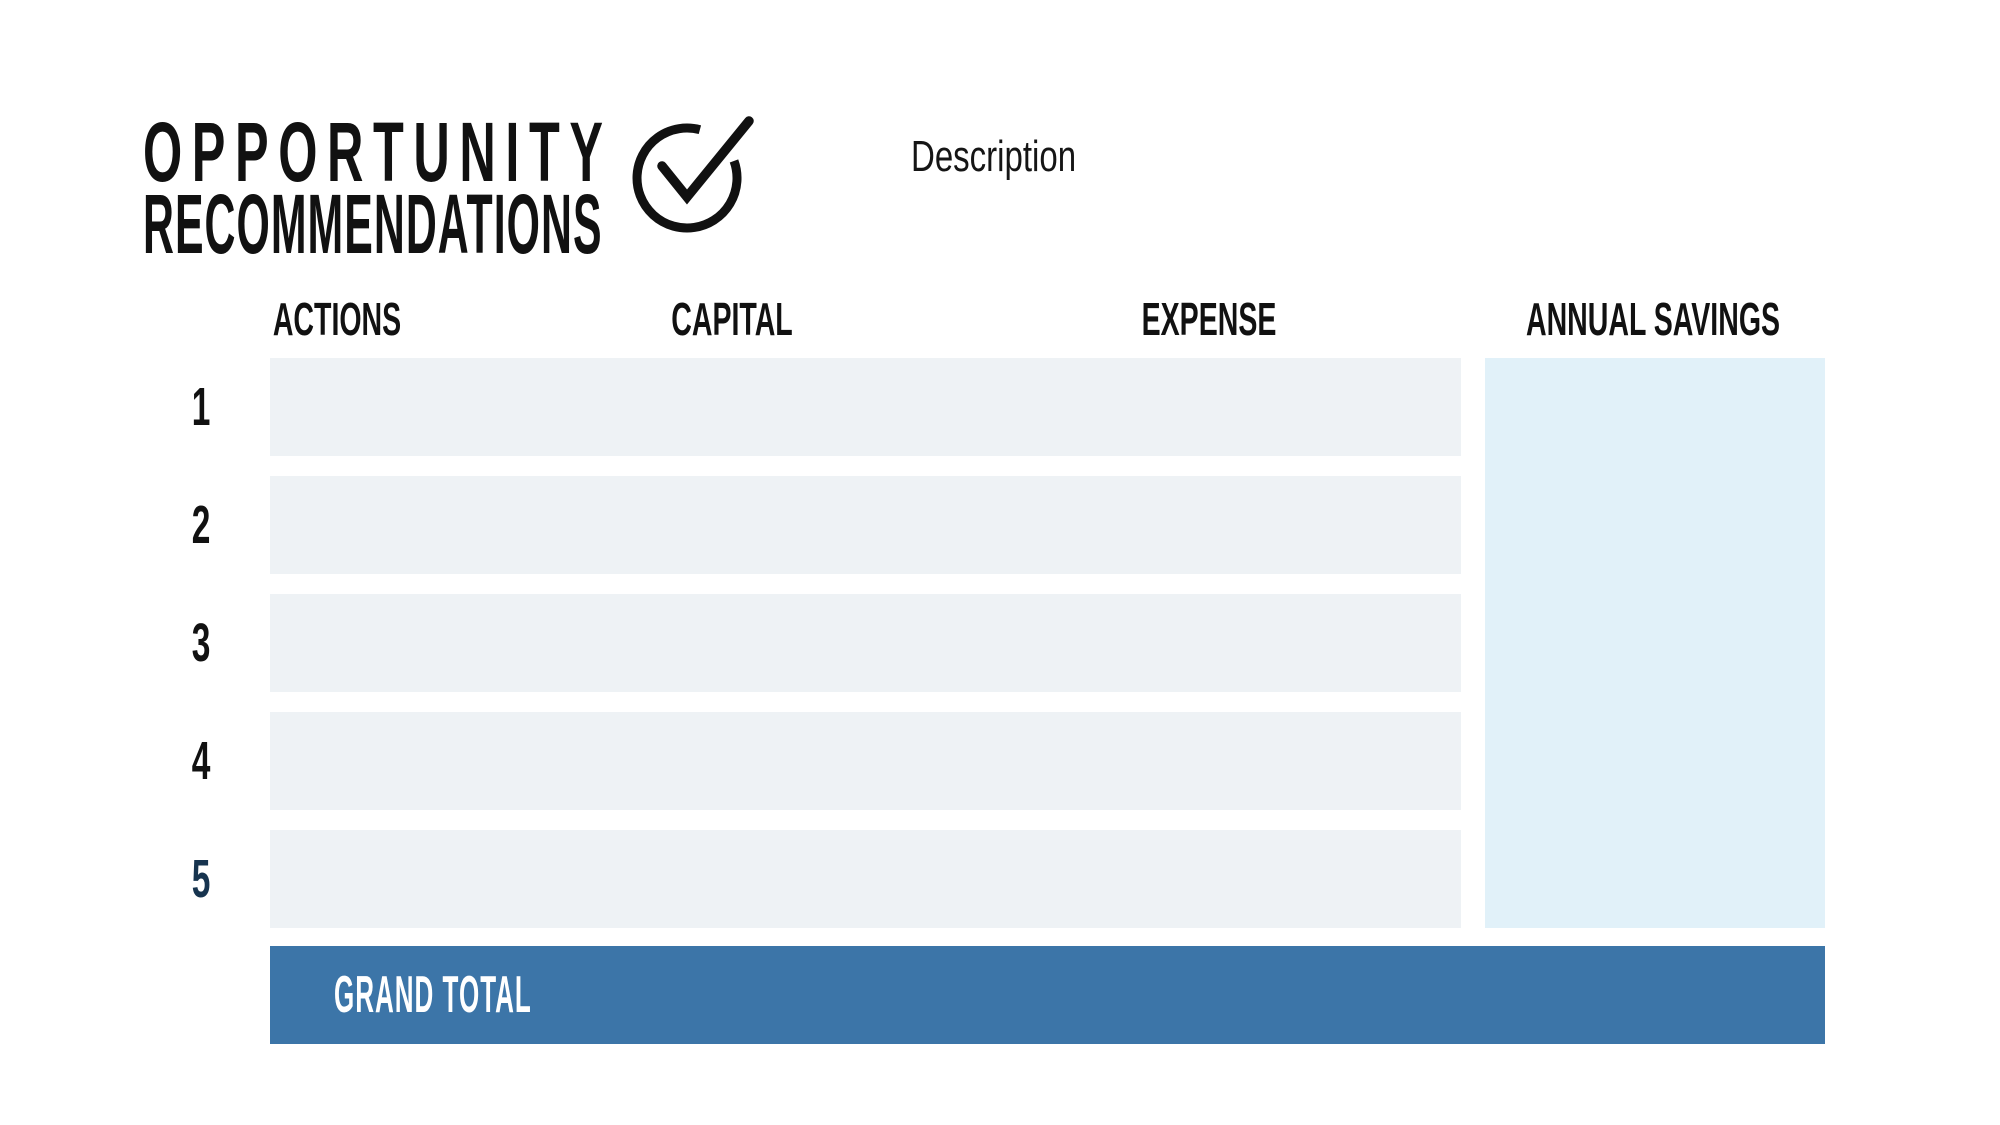 This screenshot has width=2000, height=1125. I want to click on row-1-fill-cell, so click(865, 407).